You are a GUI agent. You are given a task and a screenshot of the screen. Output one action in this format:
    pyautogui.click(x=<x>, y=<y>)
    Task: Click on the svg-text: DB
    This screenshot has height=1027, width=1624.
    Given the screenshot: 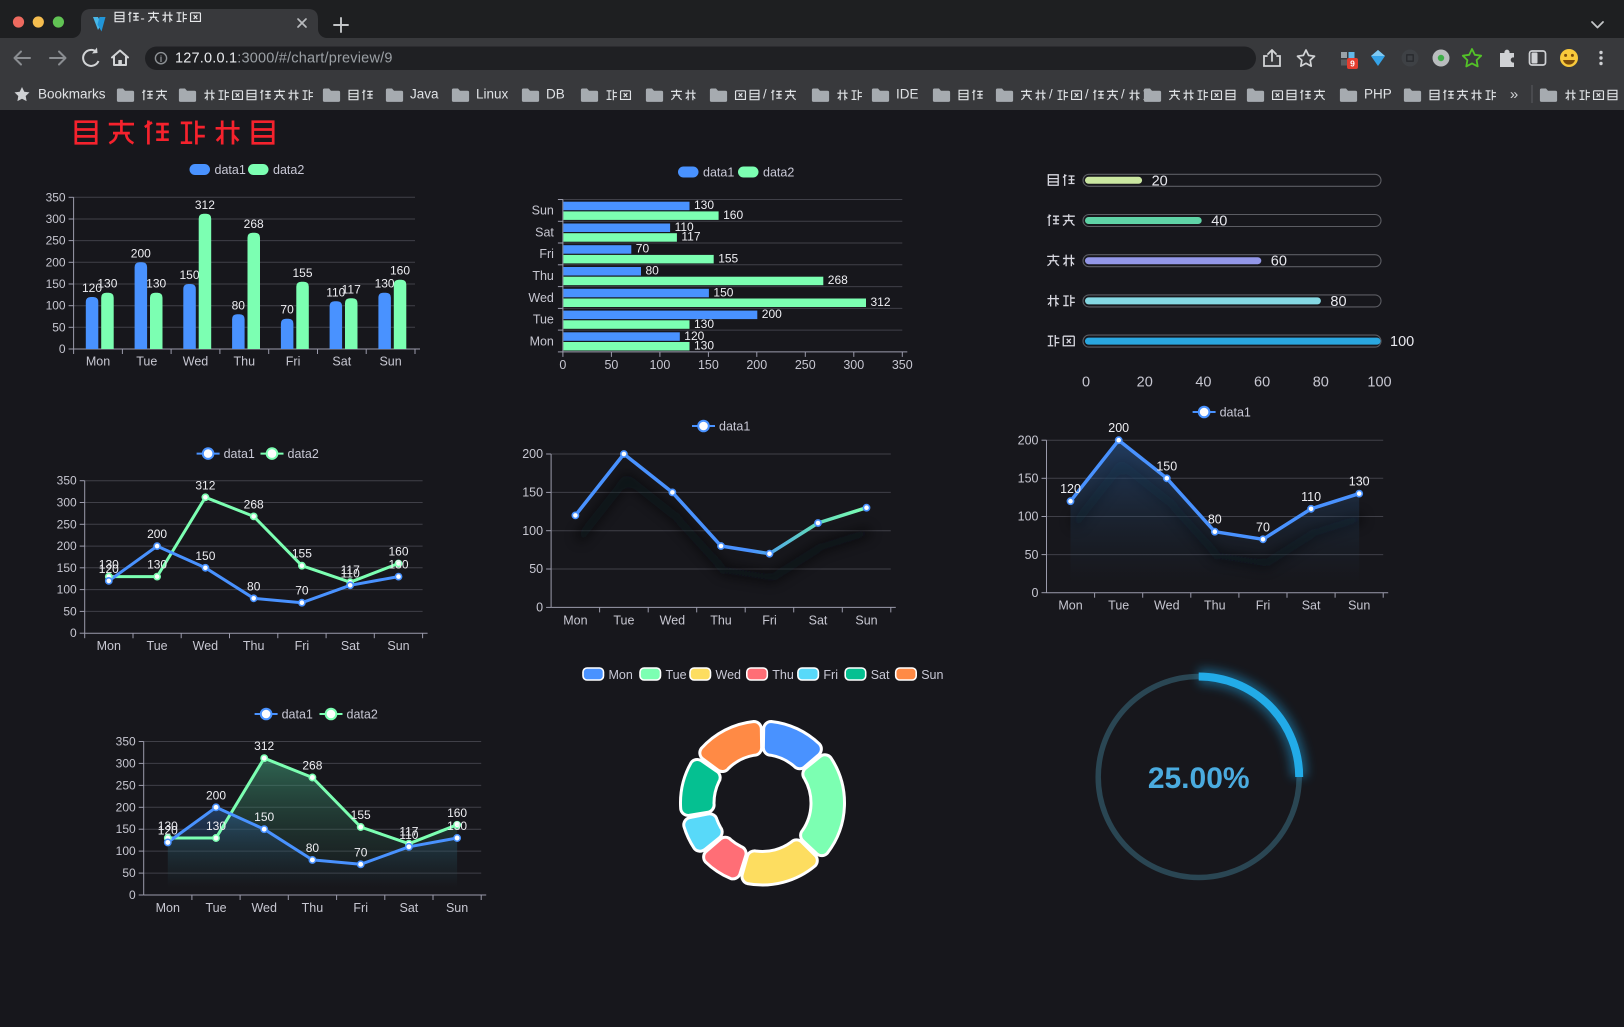 What is the action you would take?
    pyautogui.click(x=555, y=94)
    